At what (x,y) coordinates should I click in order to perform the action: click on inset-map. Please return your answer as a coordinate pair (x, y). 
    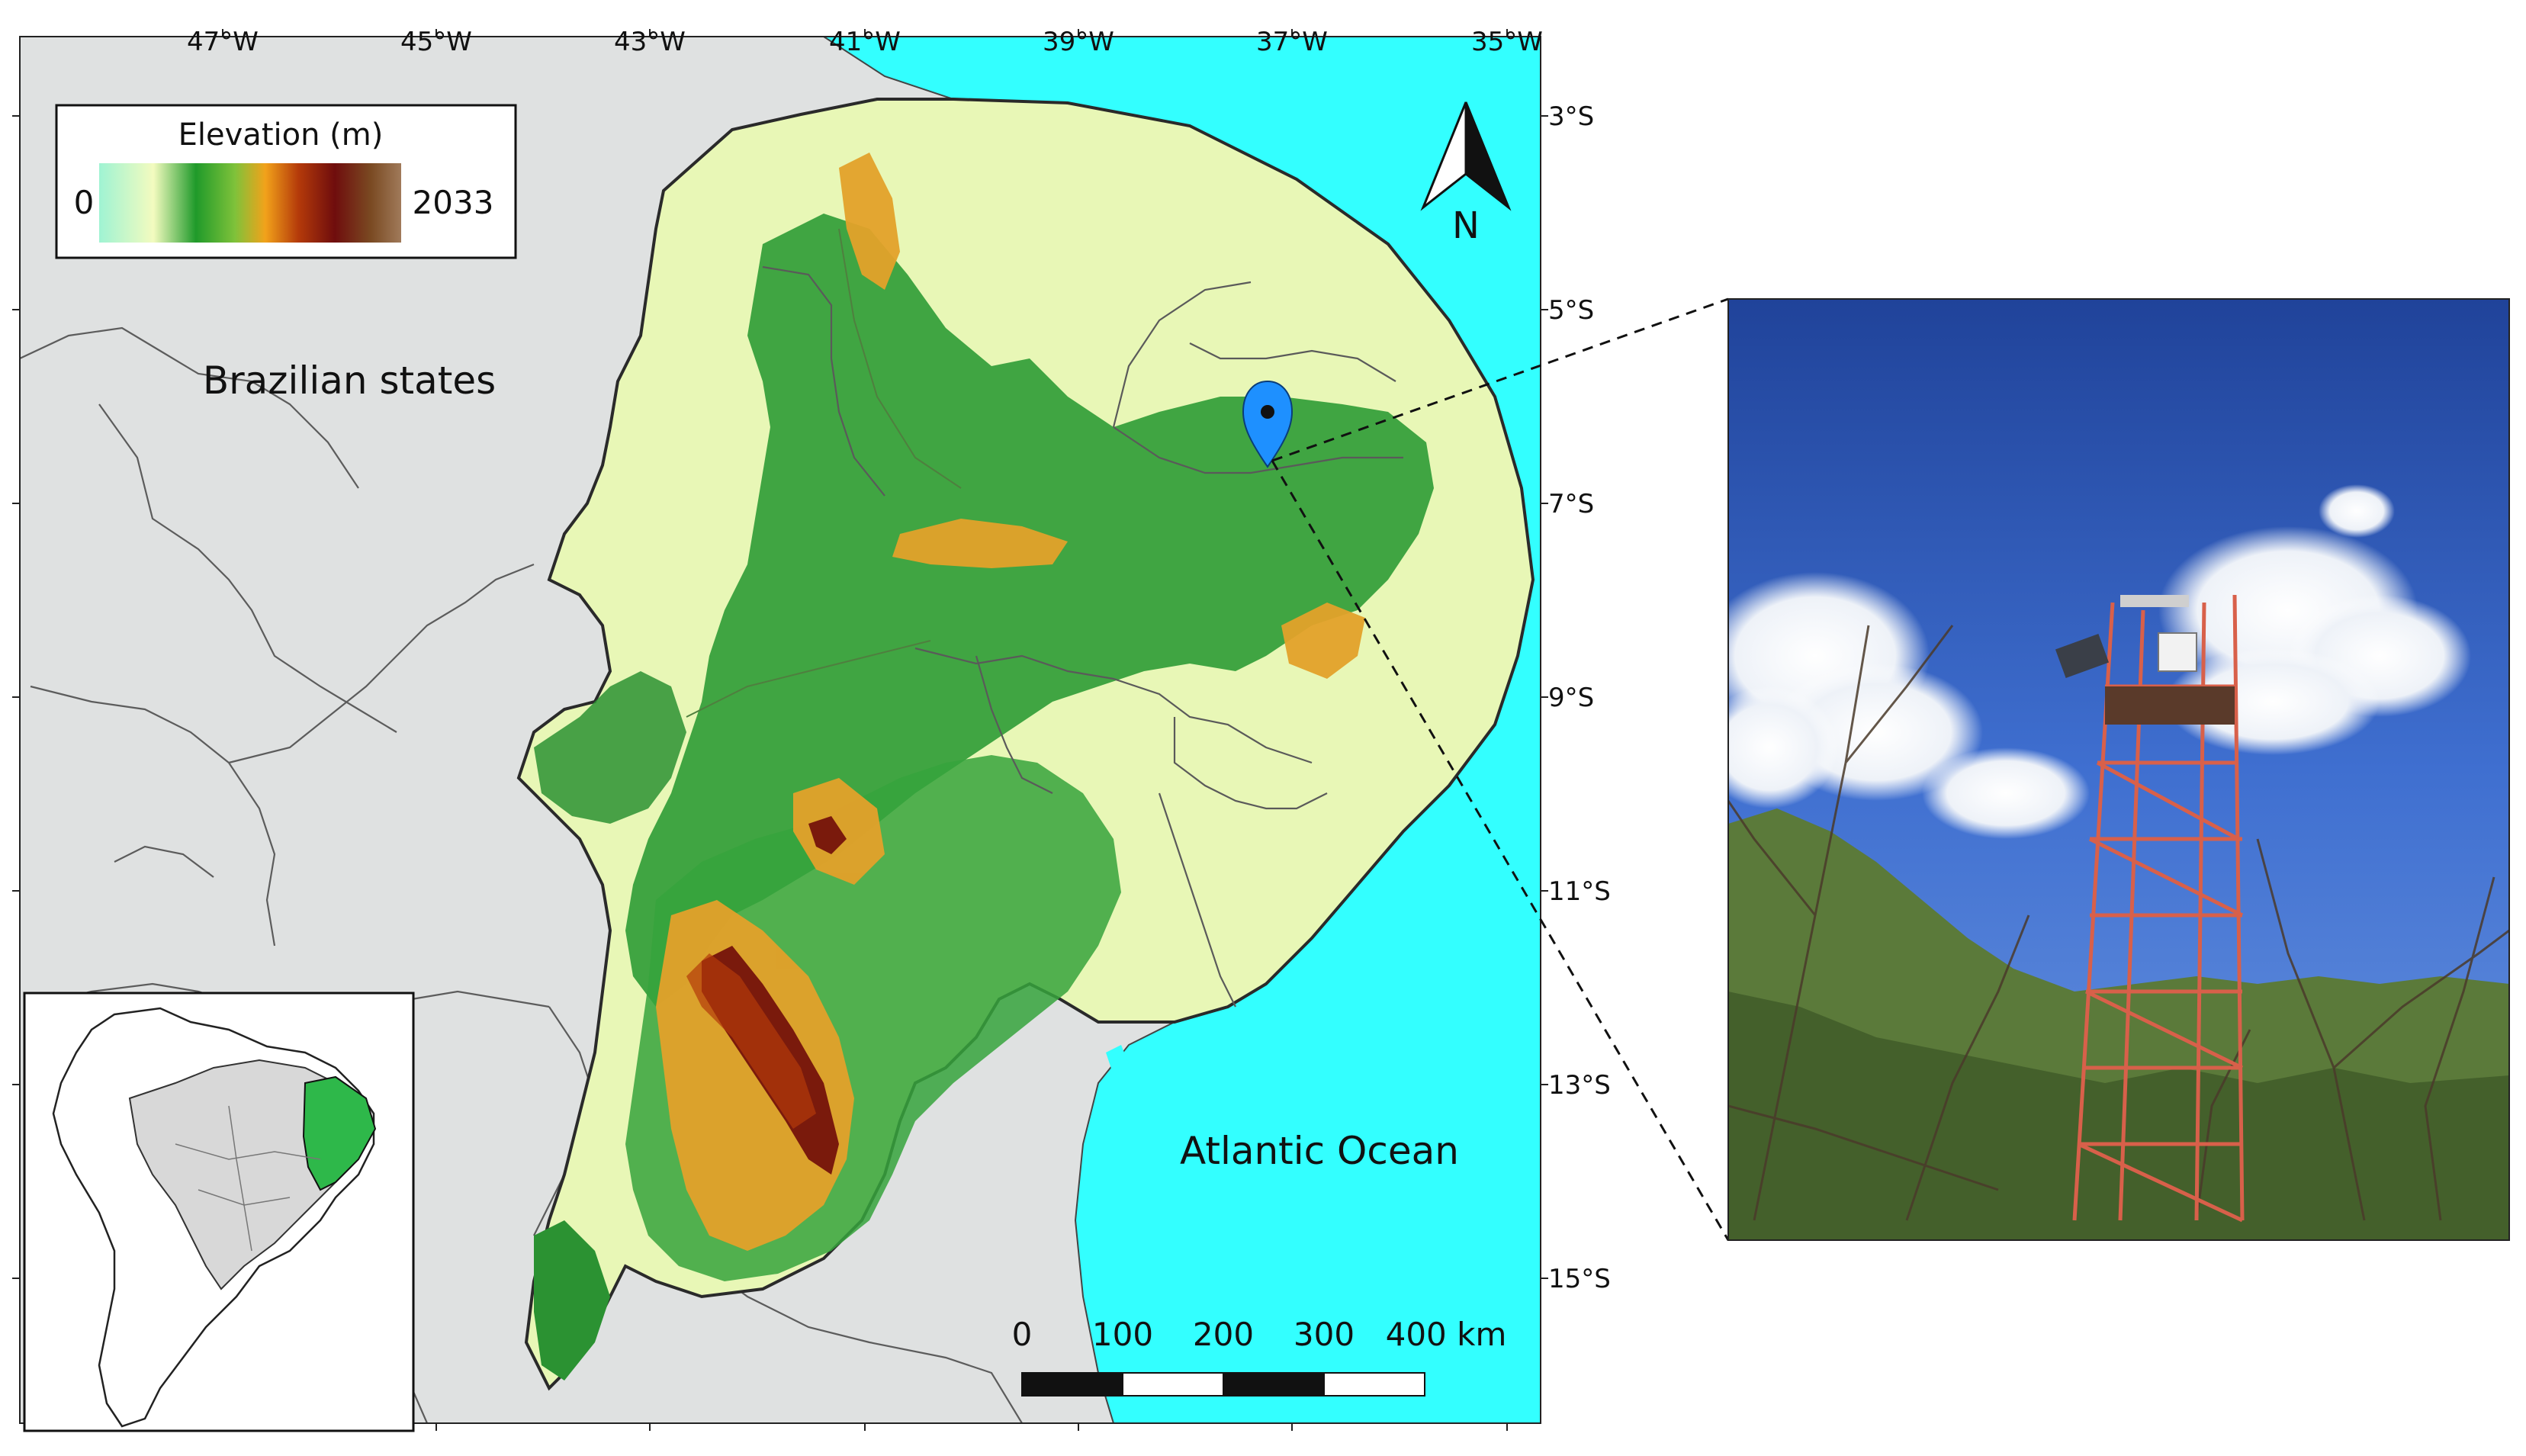
    Looking at the image, I should click on (219, 1212).